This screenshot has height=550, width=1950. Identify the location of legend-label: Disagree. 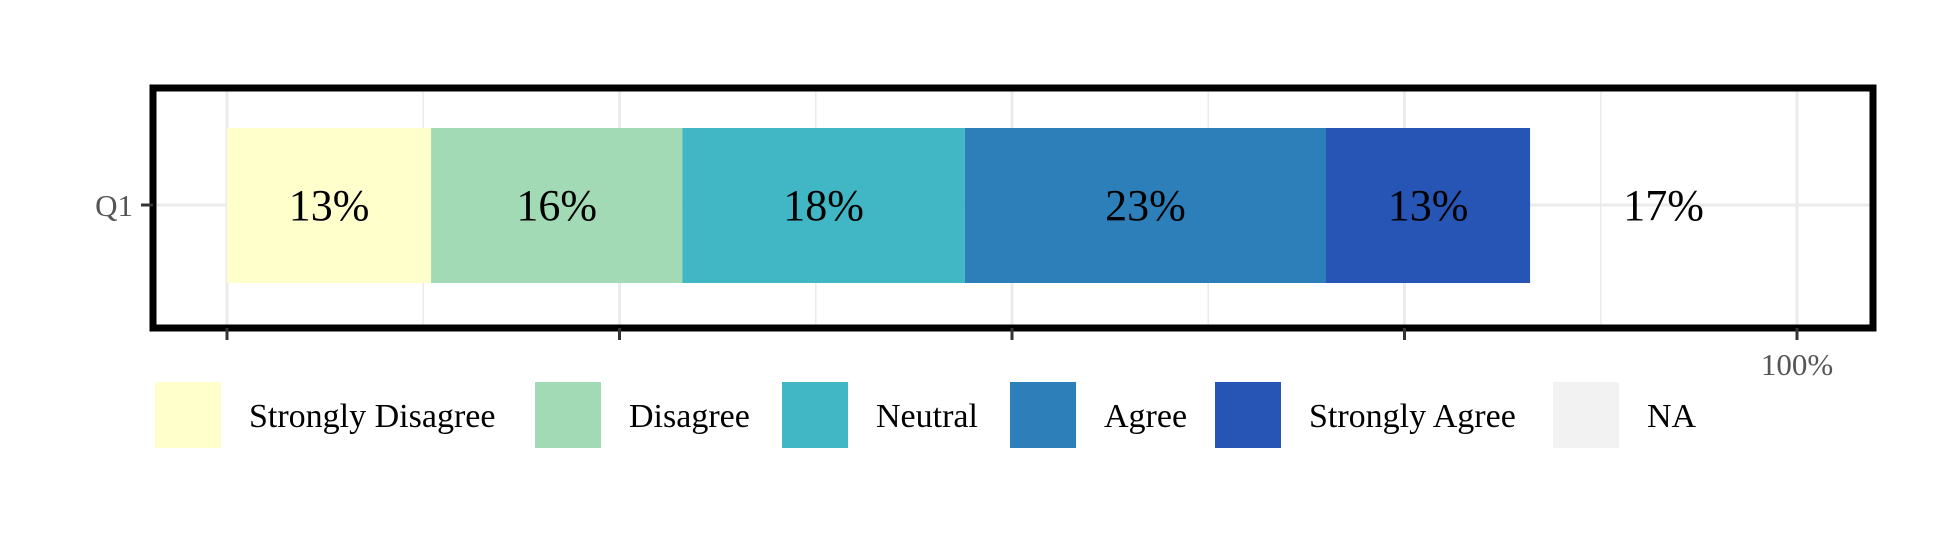
(689, 416).